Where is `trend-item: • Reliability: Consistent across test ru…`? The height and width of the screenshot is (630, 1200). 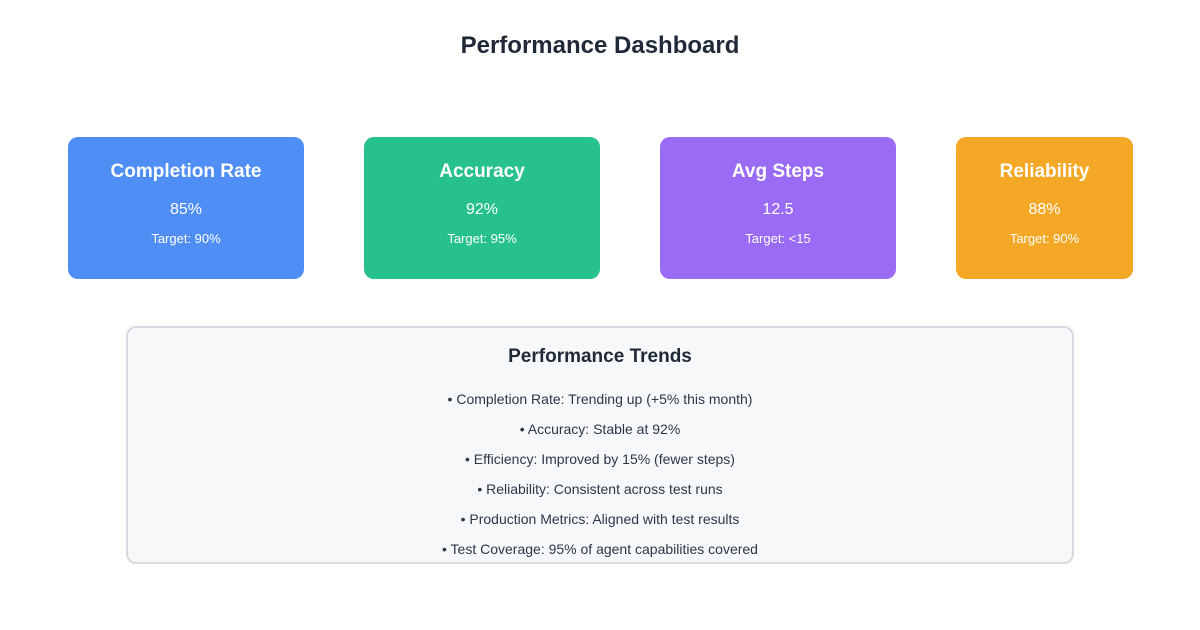 trend-item: • Reliability: Consistent across test ru… is located at coordinates (600, 489).